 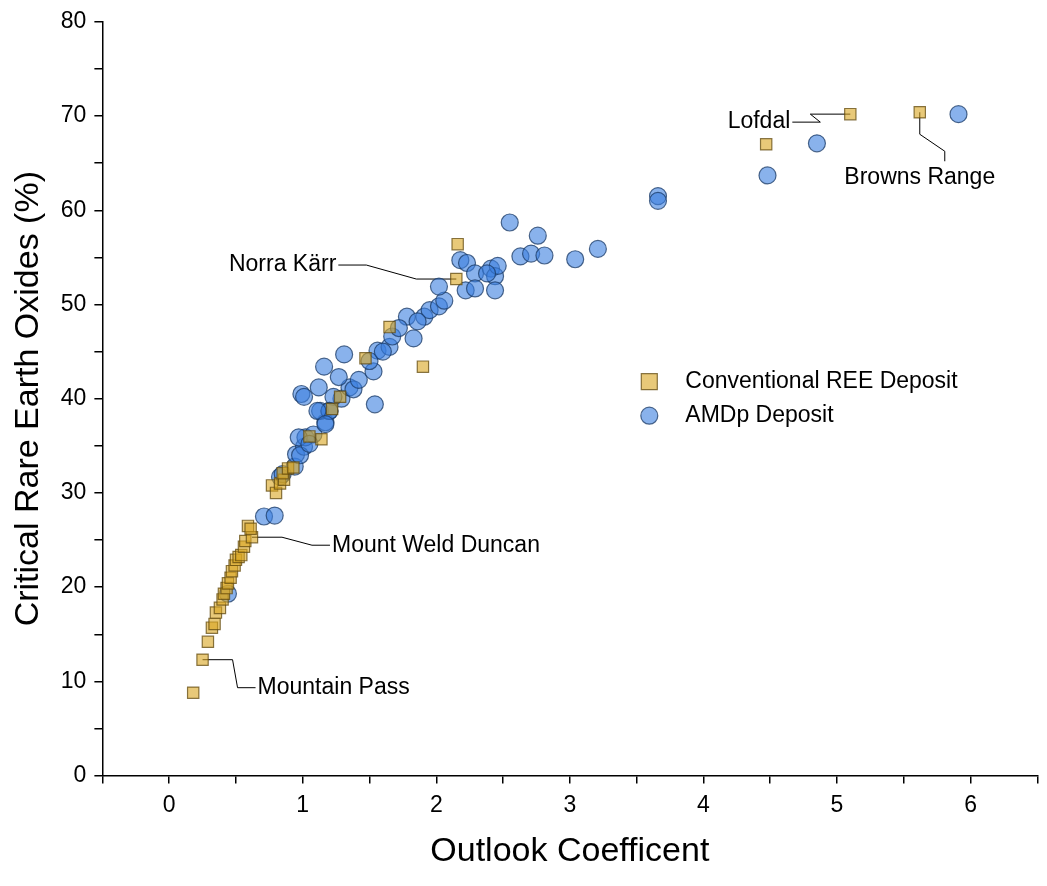 I want to click on y-tick-label: 80, so click(x=73, y=20).